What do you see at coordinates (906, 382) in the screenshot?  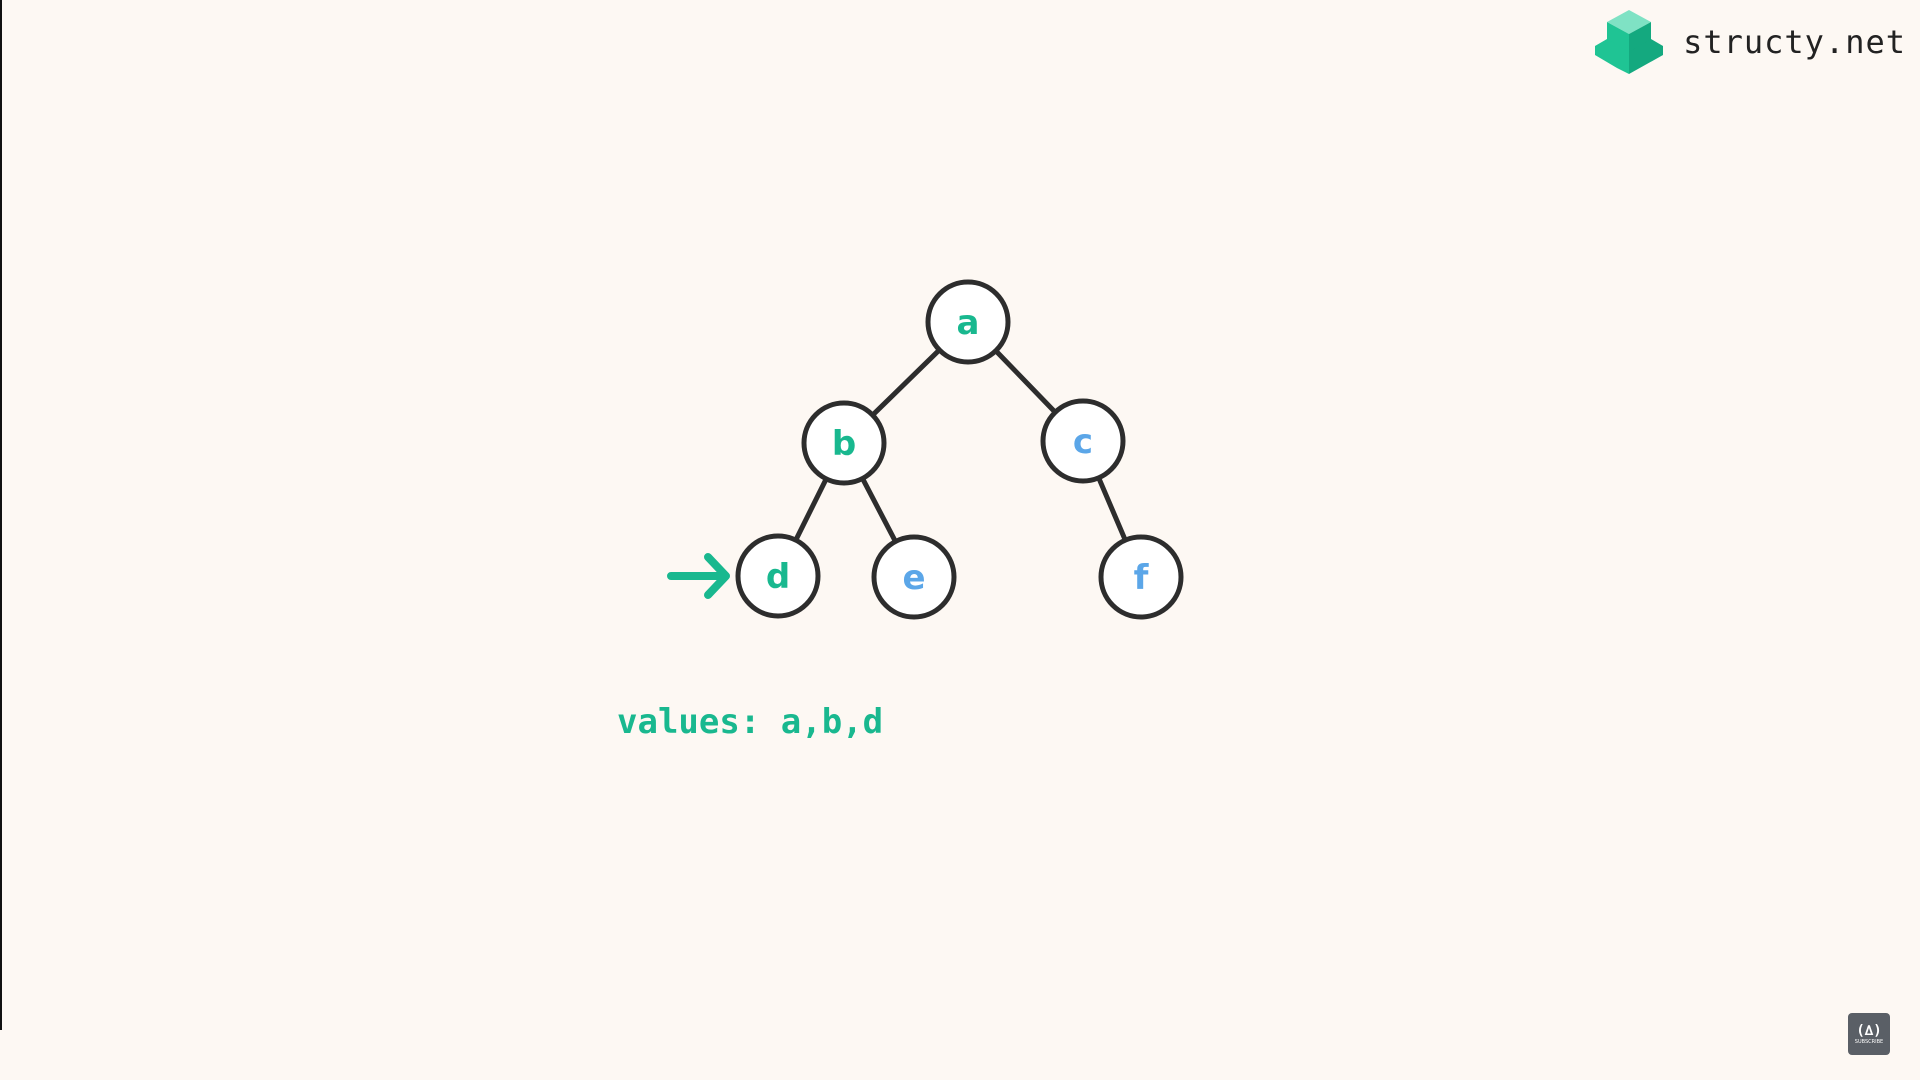 I see `edge-a-b` at bounding box center [906, 382].